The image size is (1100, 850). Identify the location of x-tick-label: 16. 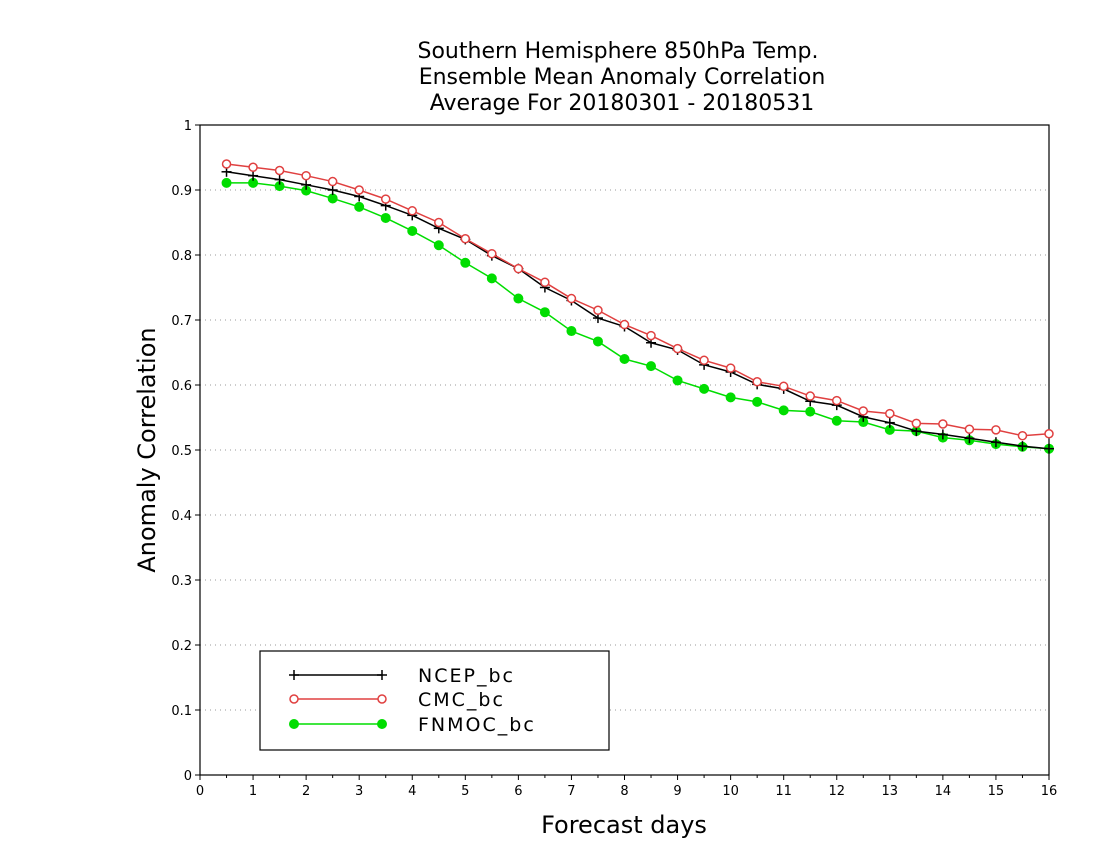
(1049, 791).